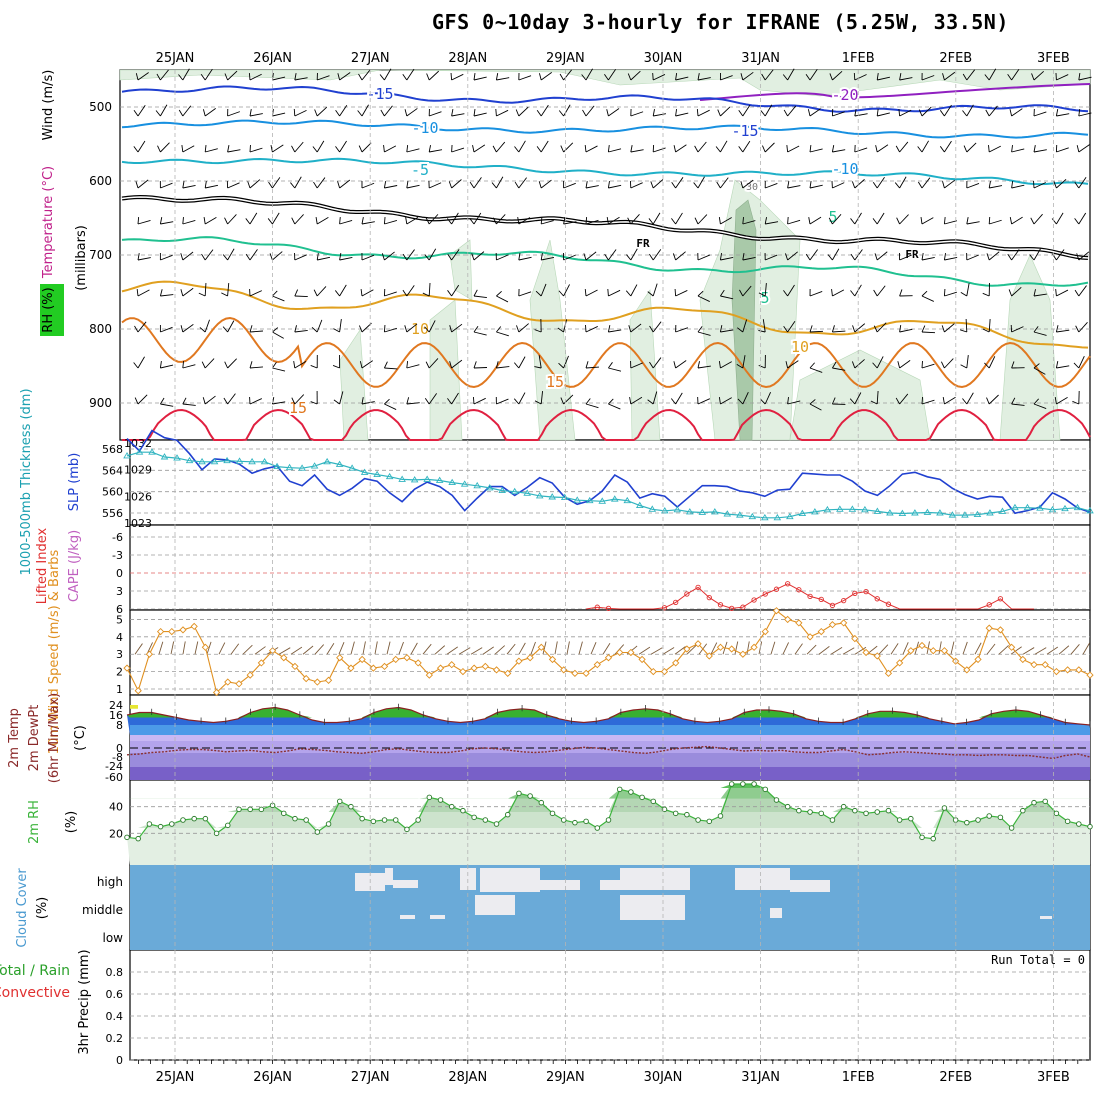 The height and width of the screenshot is (1100, 1100). I want to click on slp-thickness-panel: 556 560 564 568 1023 1026 1029 1032, so click(598, 479).